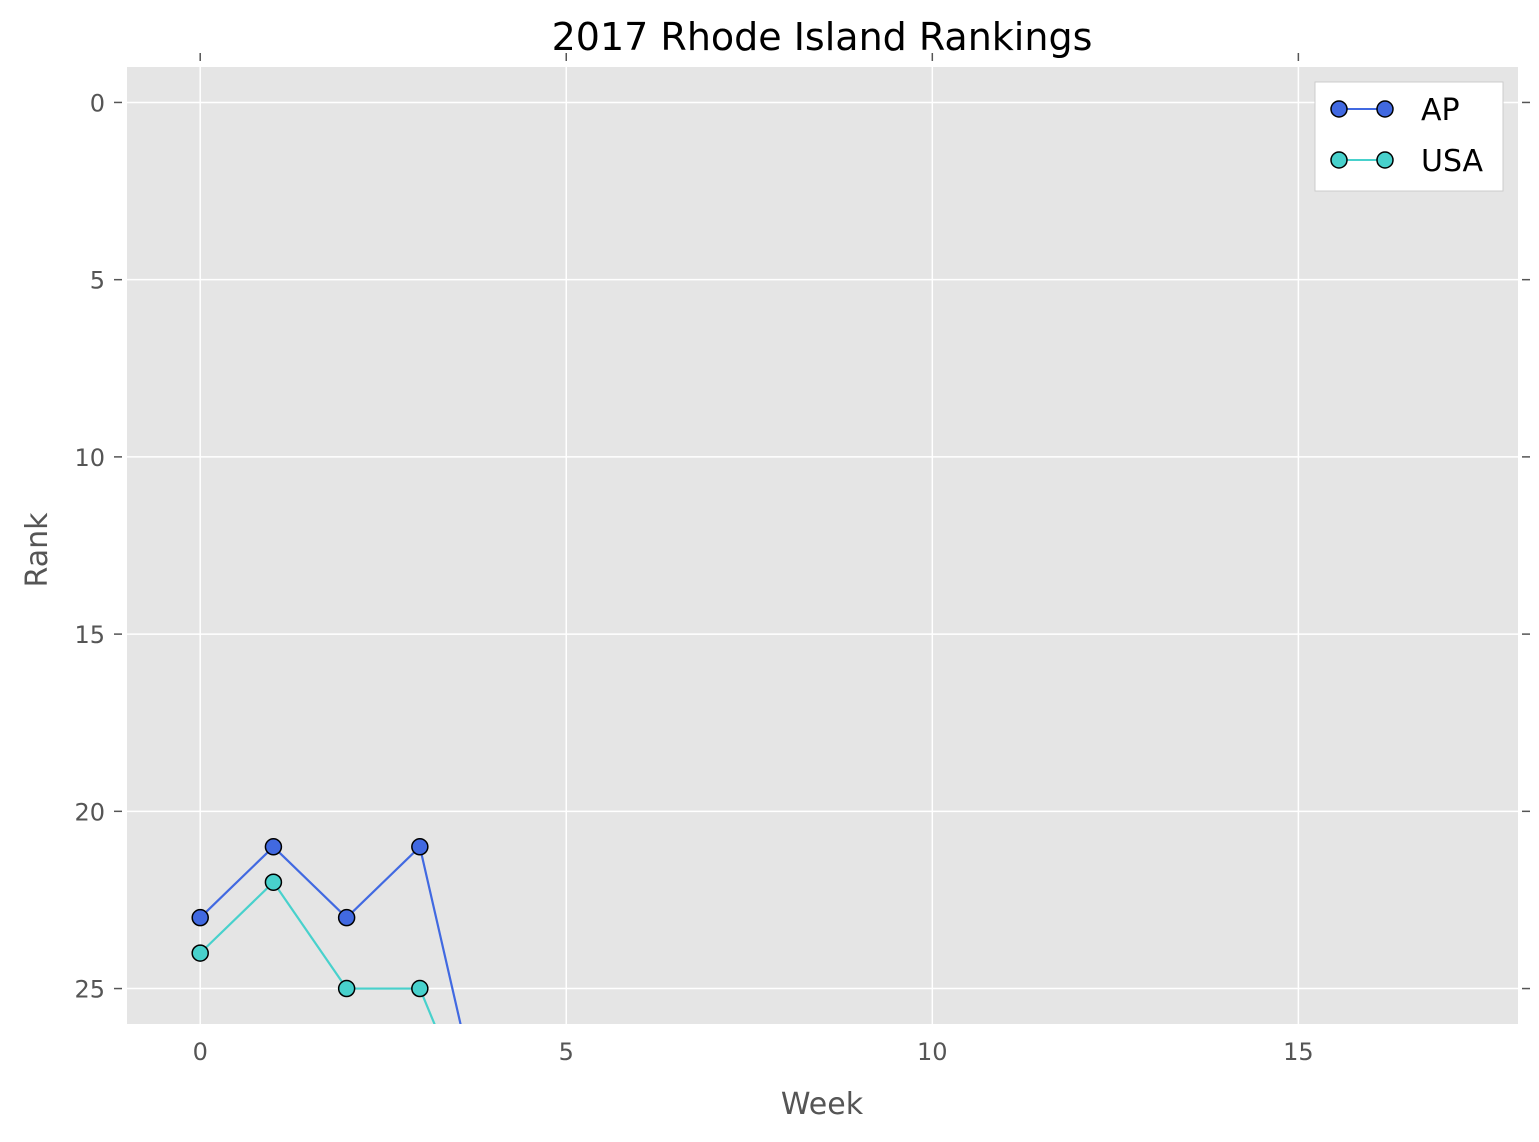  What do you see at coordinates (97, 281) in the screenshot?
I see `y-tick-label: 5` at bounding box center [97, 281].